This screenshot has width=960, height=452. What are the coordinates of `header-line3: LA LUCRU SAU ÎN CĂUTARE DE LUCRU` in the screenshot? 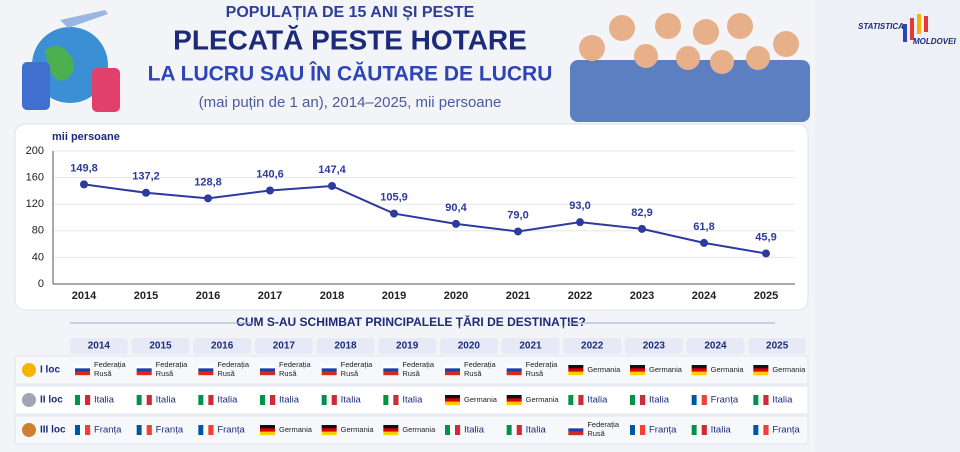 It's located at (350, 74).